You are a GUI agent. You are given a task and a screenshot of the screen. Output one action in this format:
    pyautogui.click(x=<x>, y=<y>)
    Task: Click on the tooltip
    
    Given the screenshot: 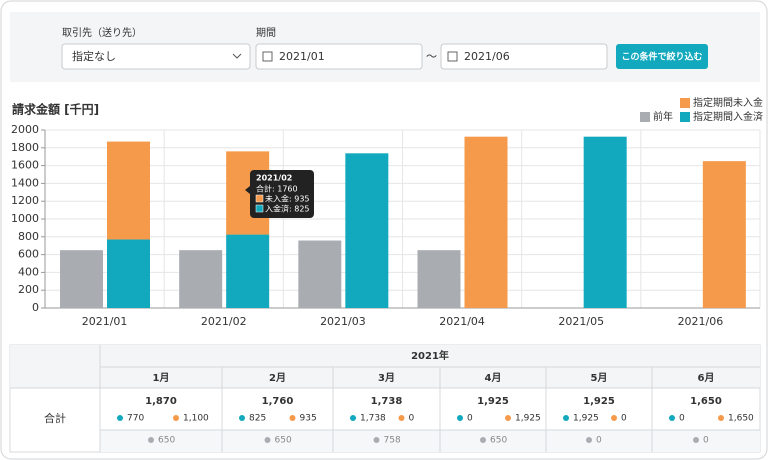 What is the action you would take?
    pyautogui.click(x=282, y=194)
    